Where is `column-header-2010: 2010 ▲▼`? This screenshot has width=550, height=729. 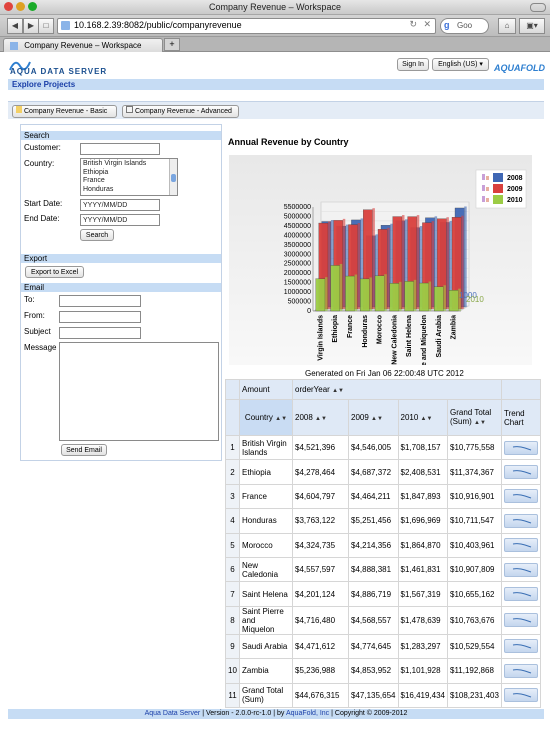
column-header-2010: 2010 ▲▼ is located at coordinates (422, 417).